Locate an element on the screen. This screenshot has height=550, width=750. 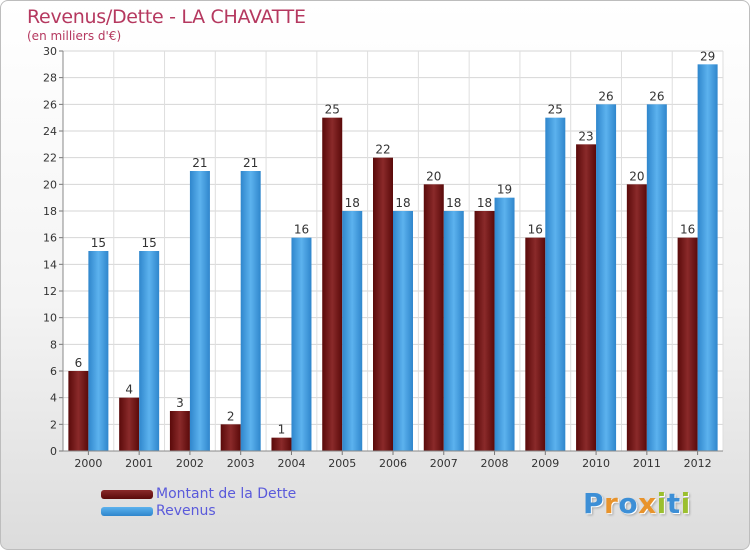
bar-revenus-2004 is located at coordinates (301, 344).